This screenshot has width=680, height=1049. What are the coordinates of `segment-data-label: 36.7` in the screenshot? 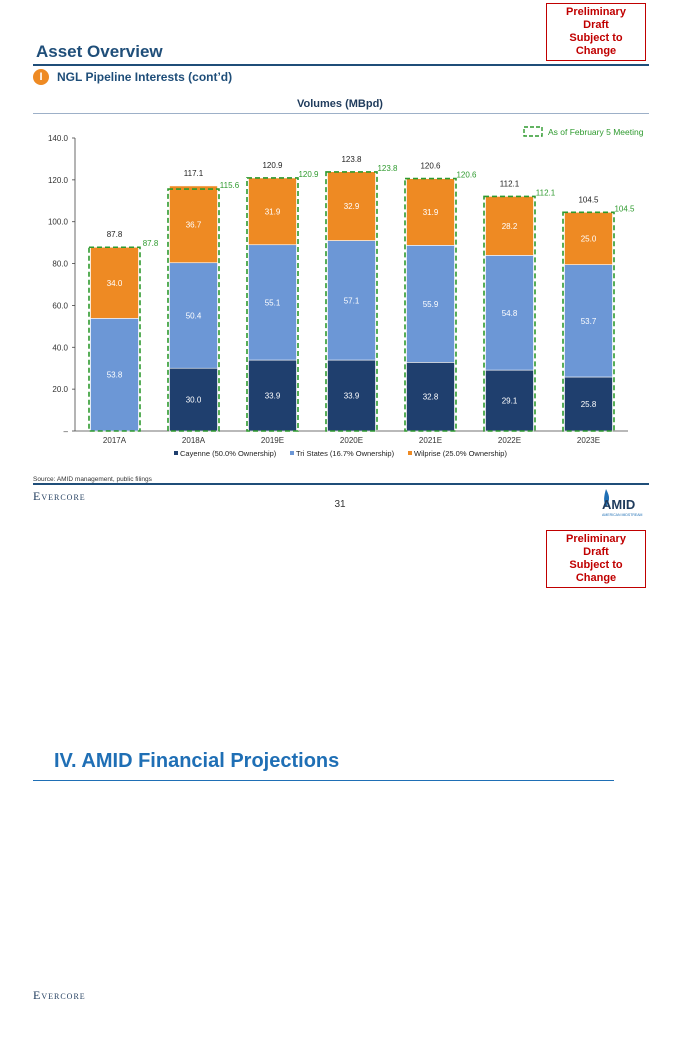 It's located at (194, 224).